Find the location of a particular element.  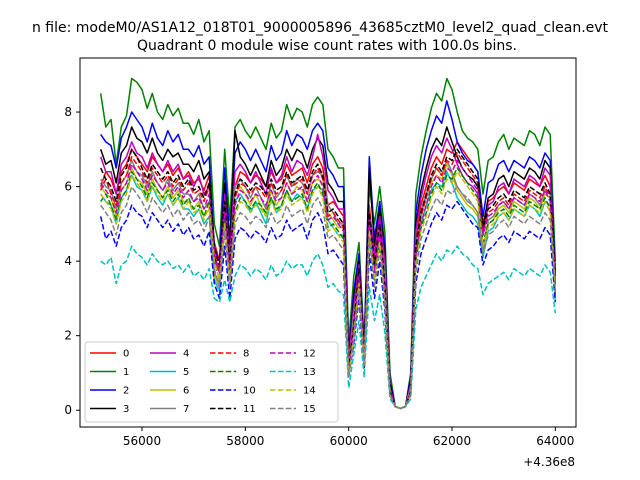

legend-label-3: 3 is located at coordinates (126, 409).